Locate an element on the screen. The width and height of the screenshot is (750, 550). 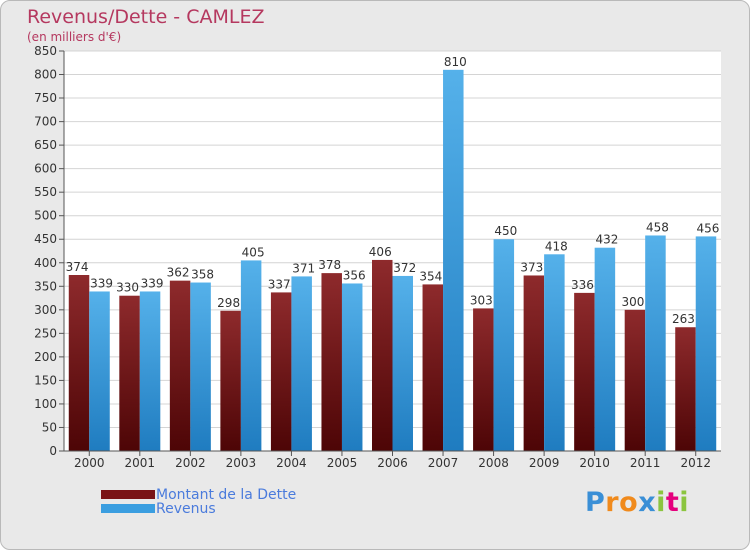
data-label-revenus: 405 is located at coordinates (253, 252).